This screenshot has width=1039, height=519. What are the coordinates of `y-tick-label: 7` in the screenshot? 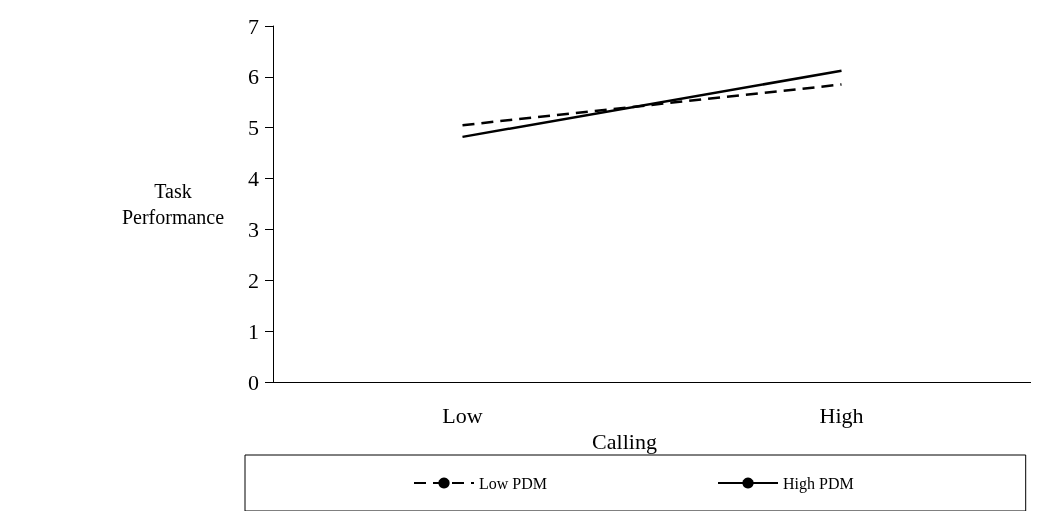 It's located at (253, 26).